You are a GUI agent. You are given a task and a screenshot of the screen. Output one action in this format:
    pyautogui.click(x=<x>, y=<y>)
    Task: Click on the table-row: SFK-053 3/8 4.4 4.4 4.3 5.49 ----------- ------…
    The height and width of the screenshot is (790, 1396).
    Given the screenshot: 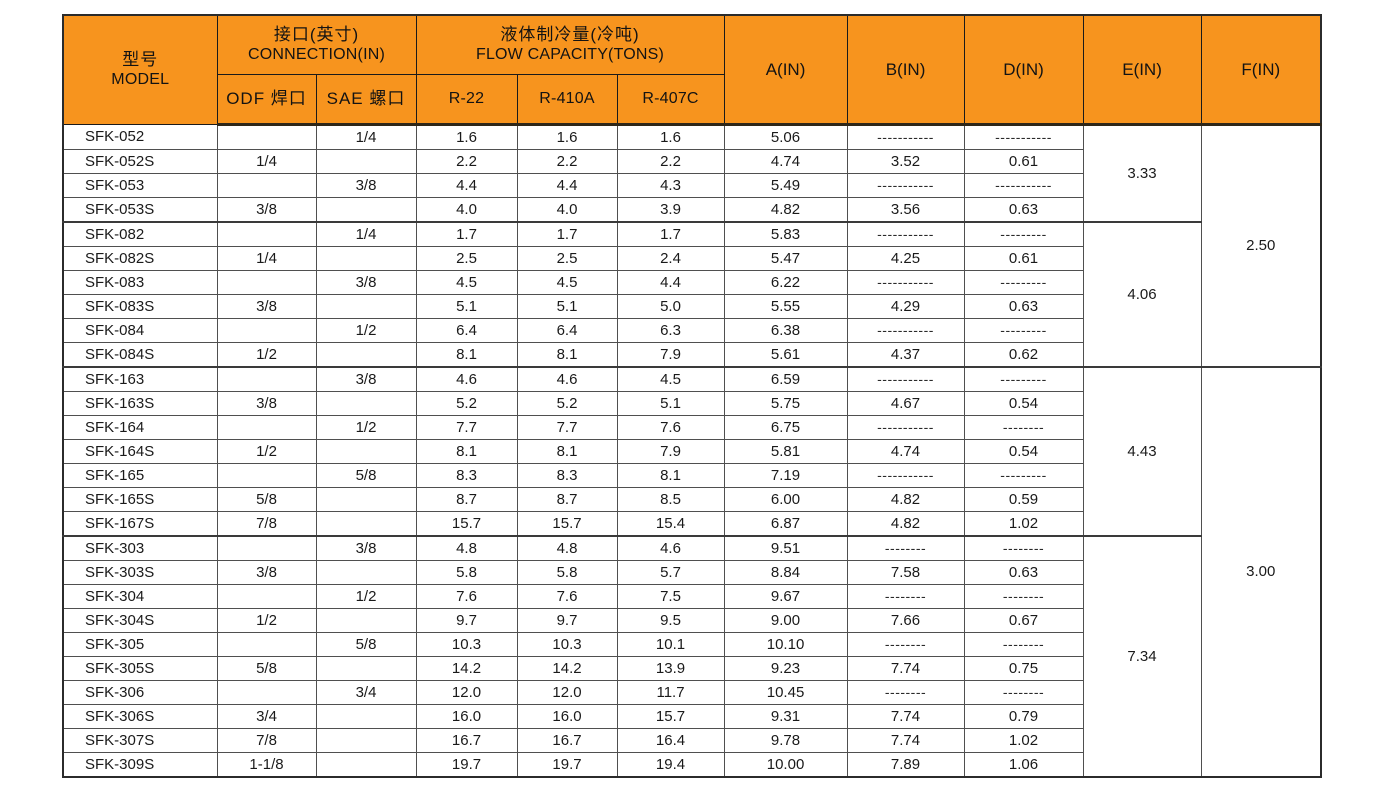 What is the action you would take?
    pyautogui.click(x=691, y=185)
    